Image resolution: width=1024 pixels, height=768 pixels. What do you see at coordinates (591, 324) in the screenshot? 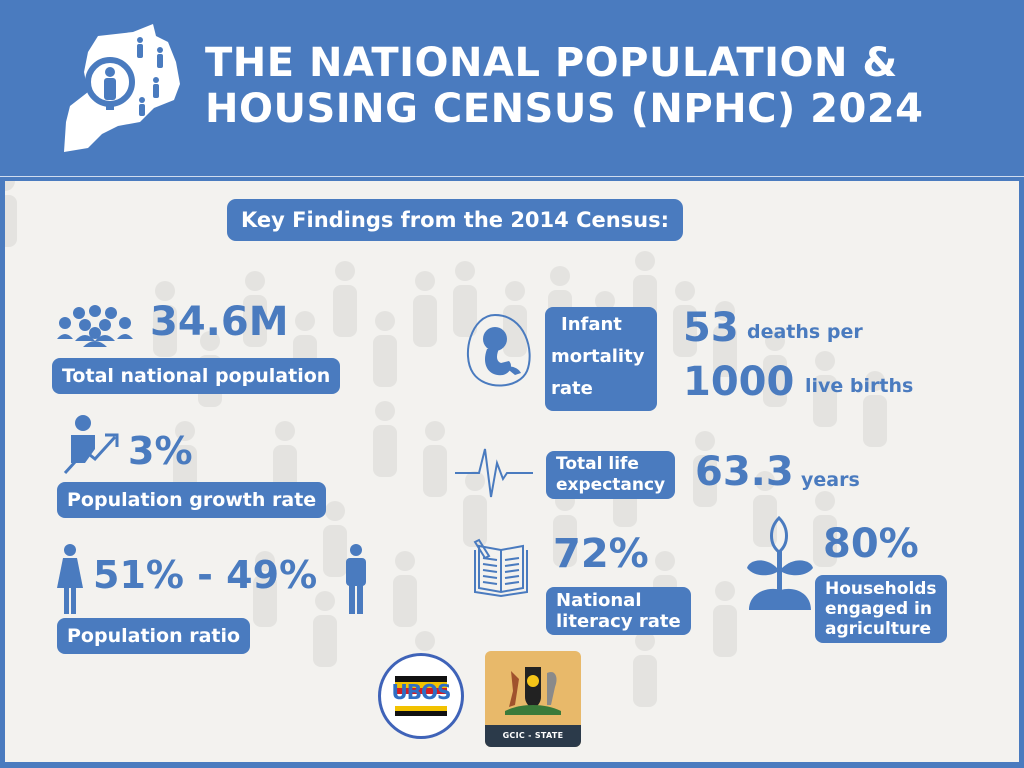
I see `infant-label-line-1: Infant` at bounding box center [591, 324].